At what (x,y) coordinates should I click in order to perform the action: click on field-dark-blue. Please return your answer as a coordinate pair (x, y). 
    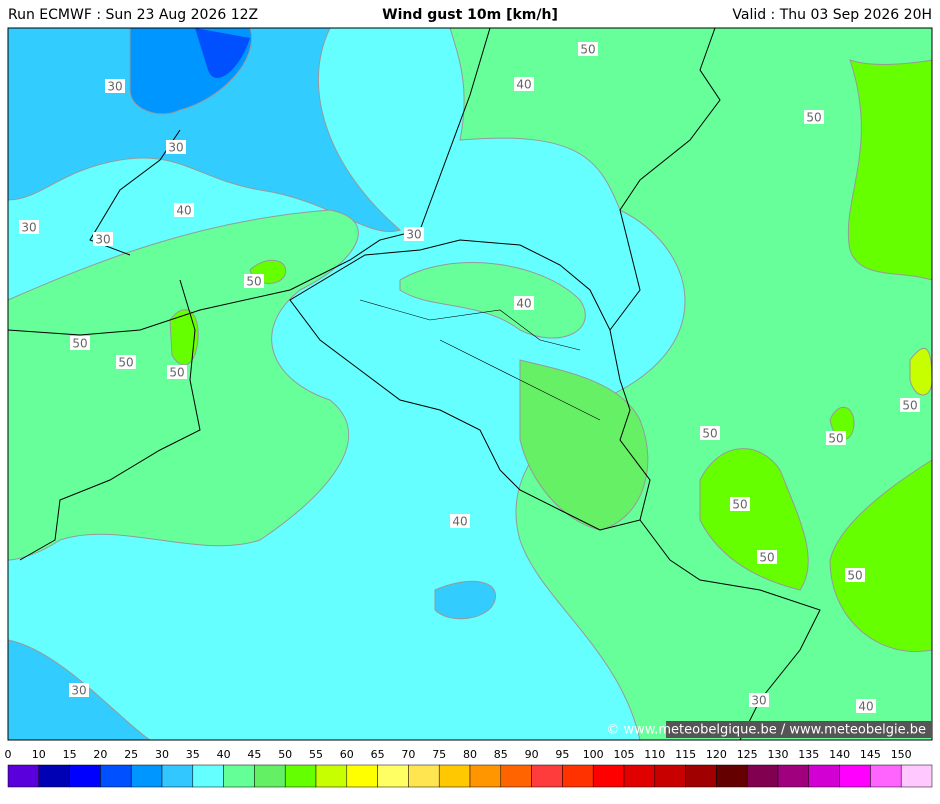
    Looking at the image, I should click on (222, 53).